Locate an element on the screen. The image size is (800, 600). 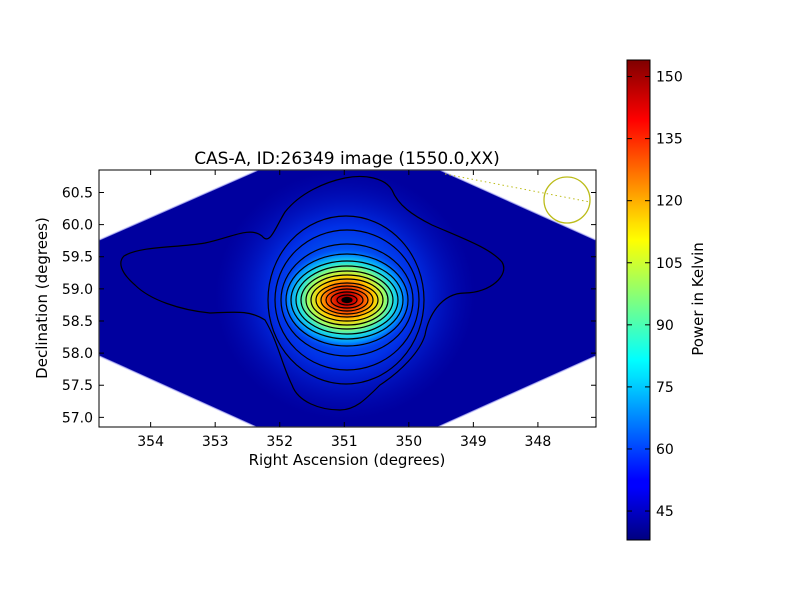
colorbar-gradient is located at coordinates (638, 300).